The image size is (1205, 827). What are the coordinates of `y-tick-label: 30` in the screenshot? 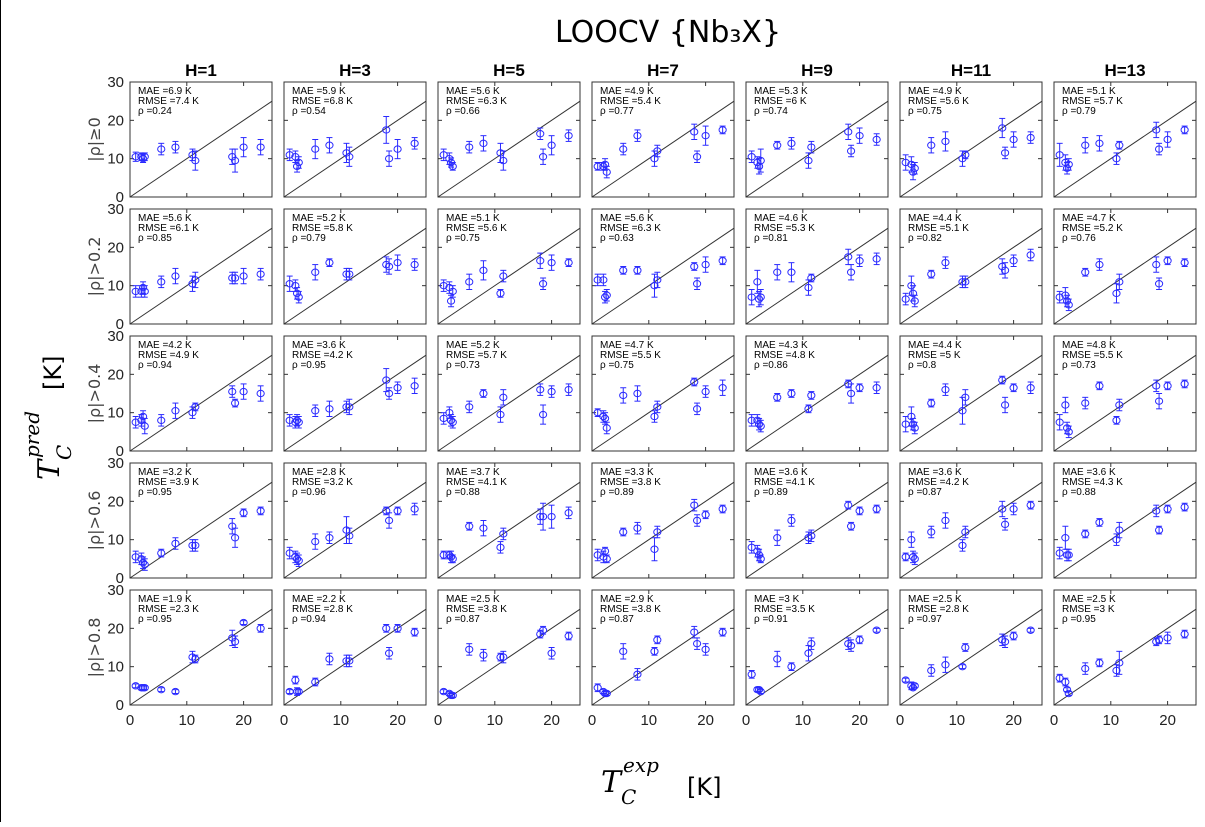 It's located at (115, 209).